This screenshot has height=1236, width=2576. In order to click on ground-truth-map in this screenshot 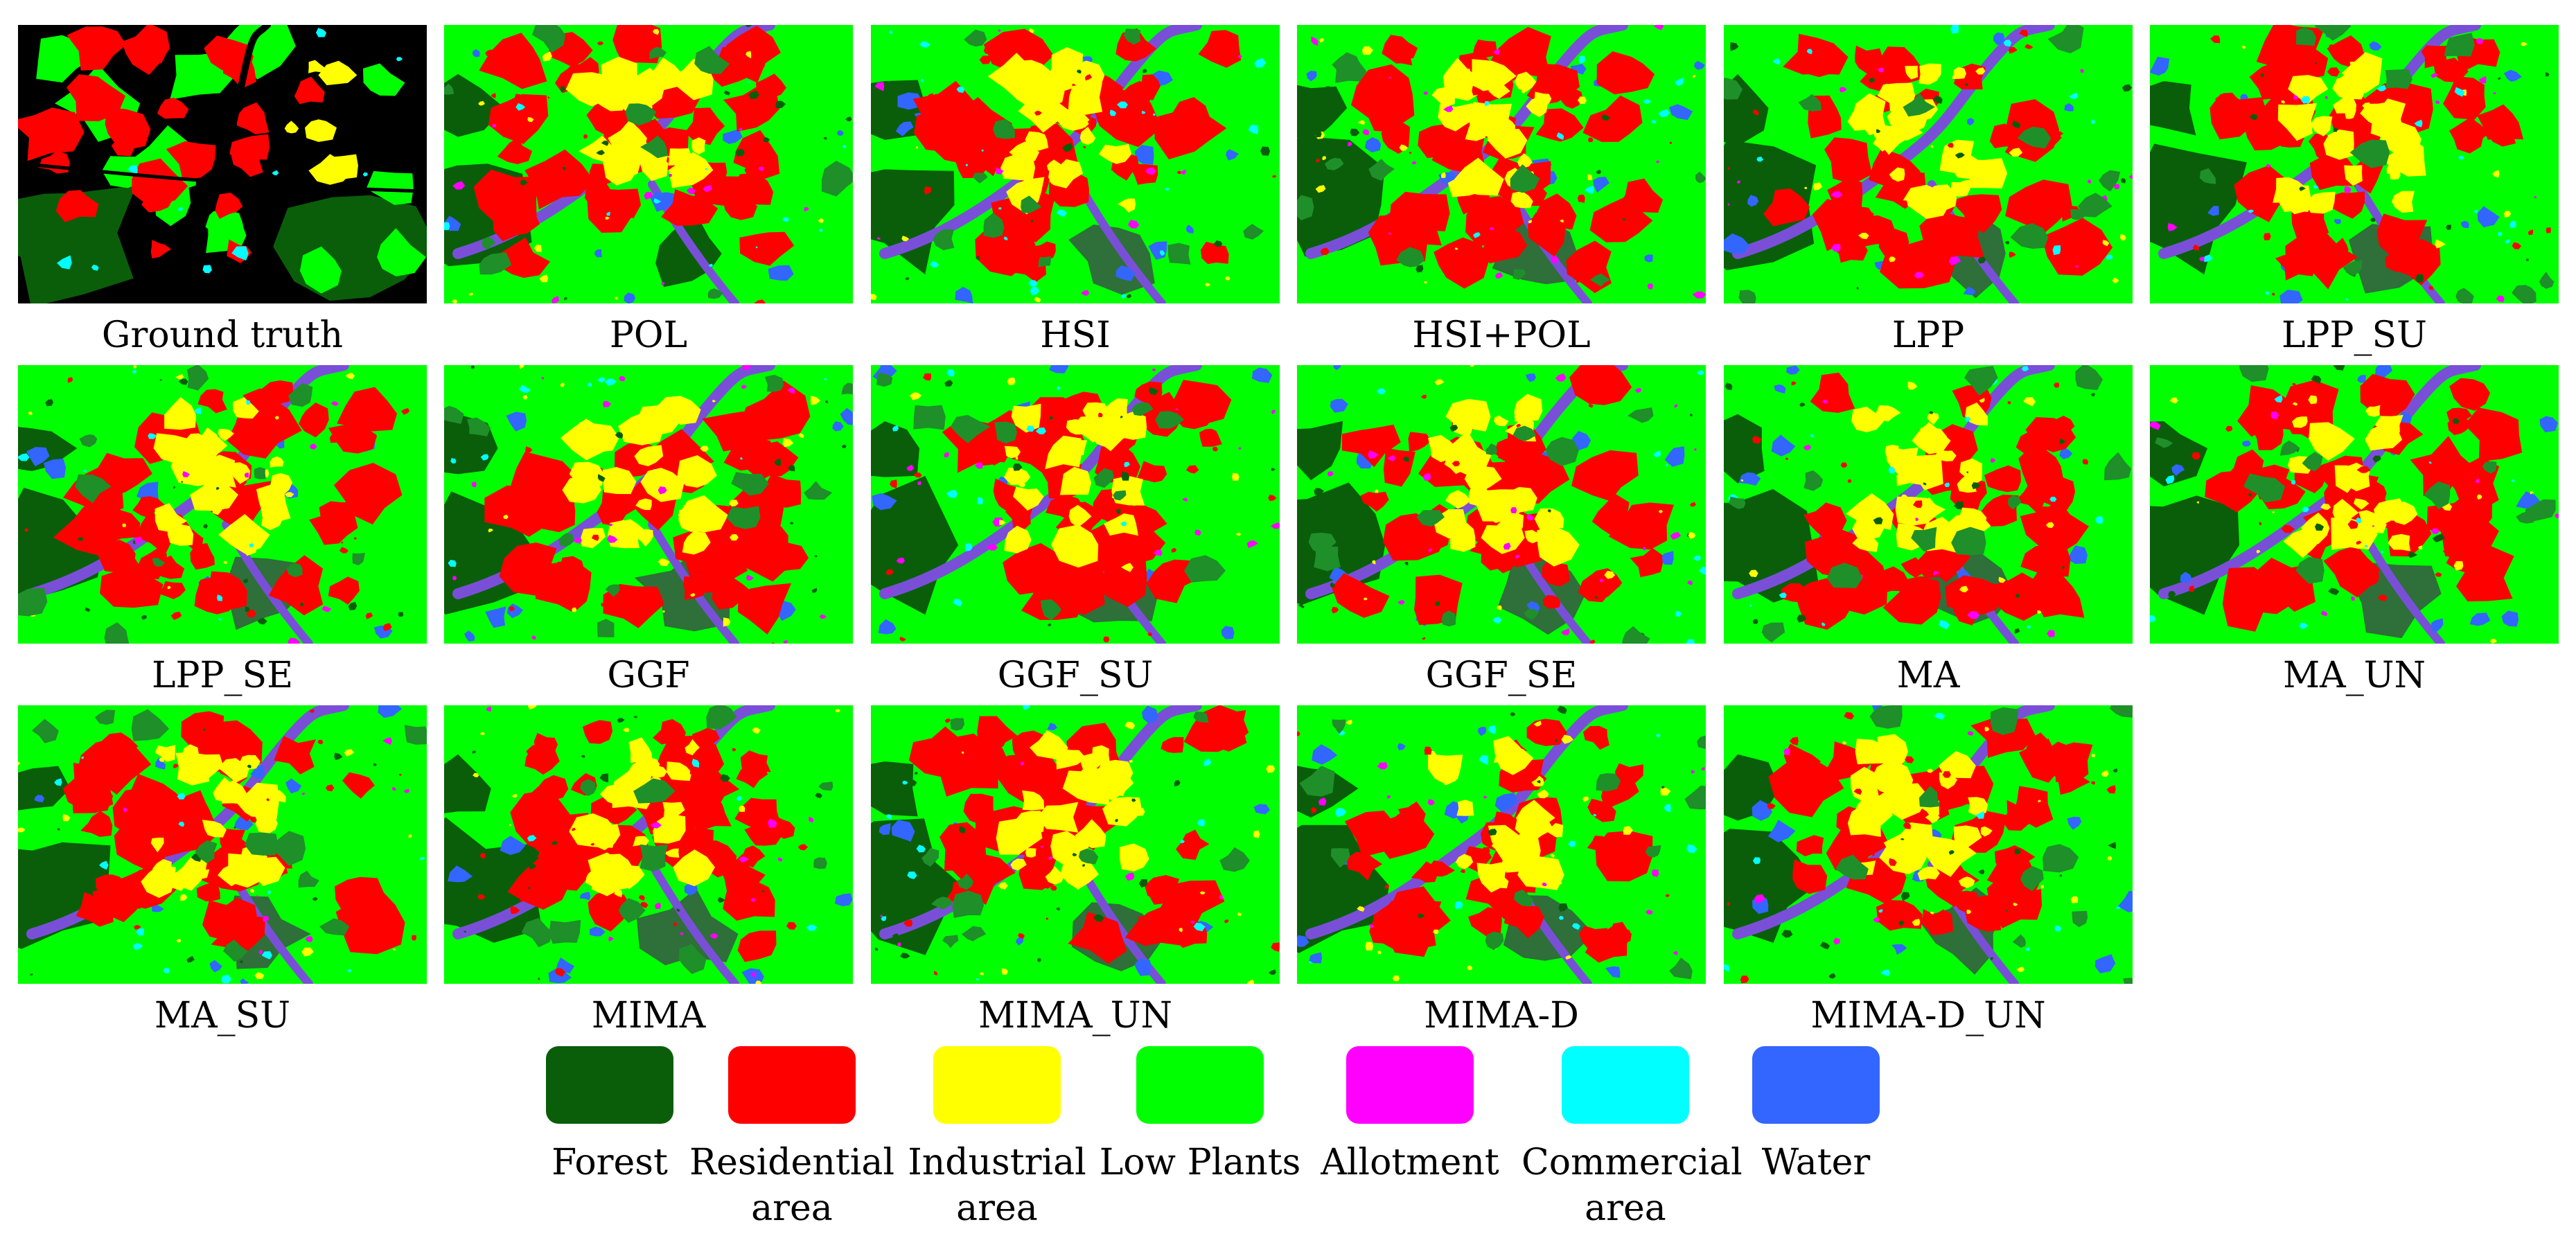, I will do `click(222, 164)`.